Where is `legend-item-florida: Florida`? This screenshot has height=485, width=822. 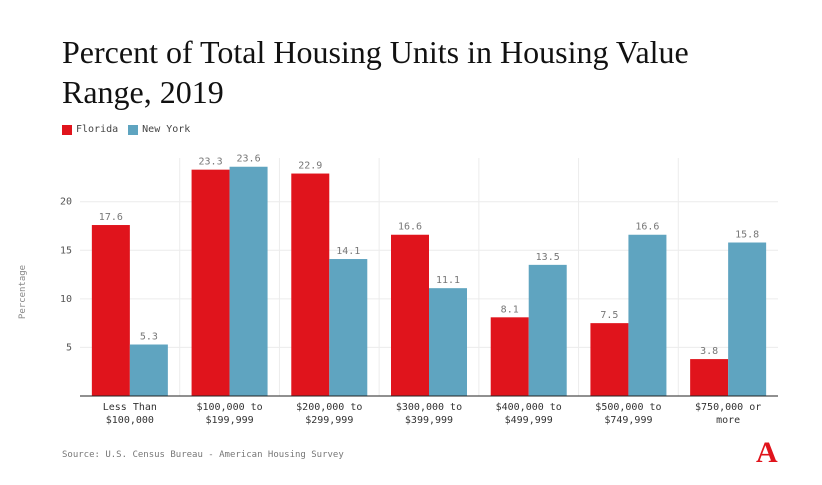 legend-item-florida: Florida is located at coordinates (90, 129).